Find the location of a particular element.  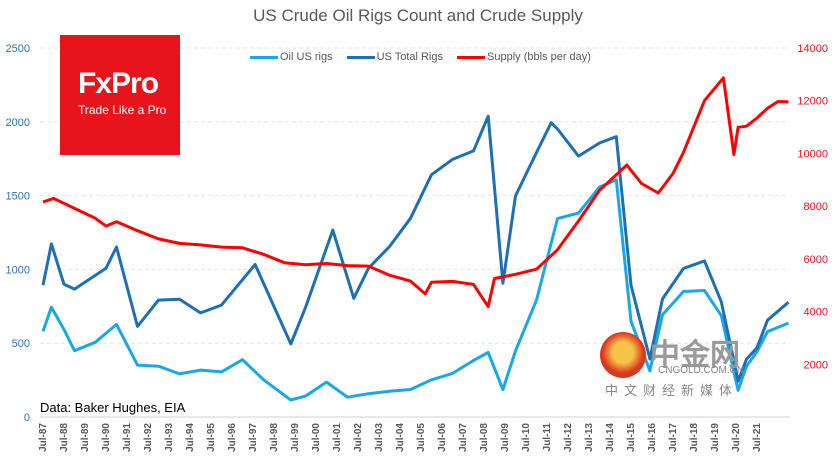

x-tick-label: Jul-11 is located at coordinates (547, 437).